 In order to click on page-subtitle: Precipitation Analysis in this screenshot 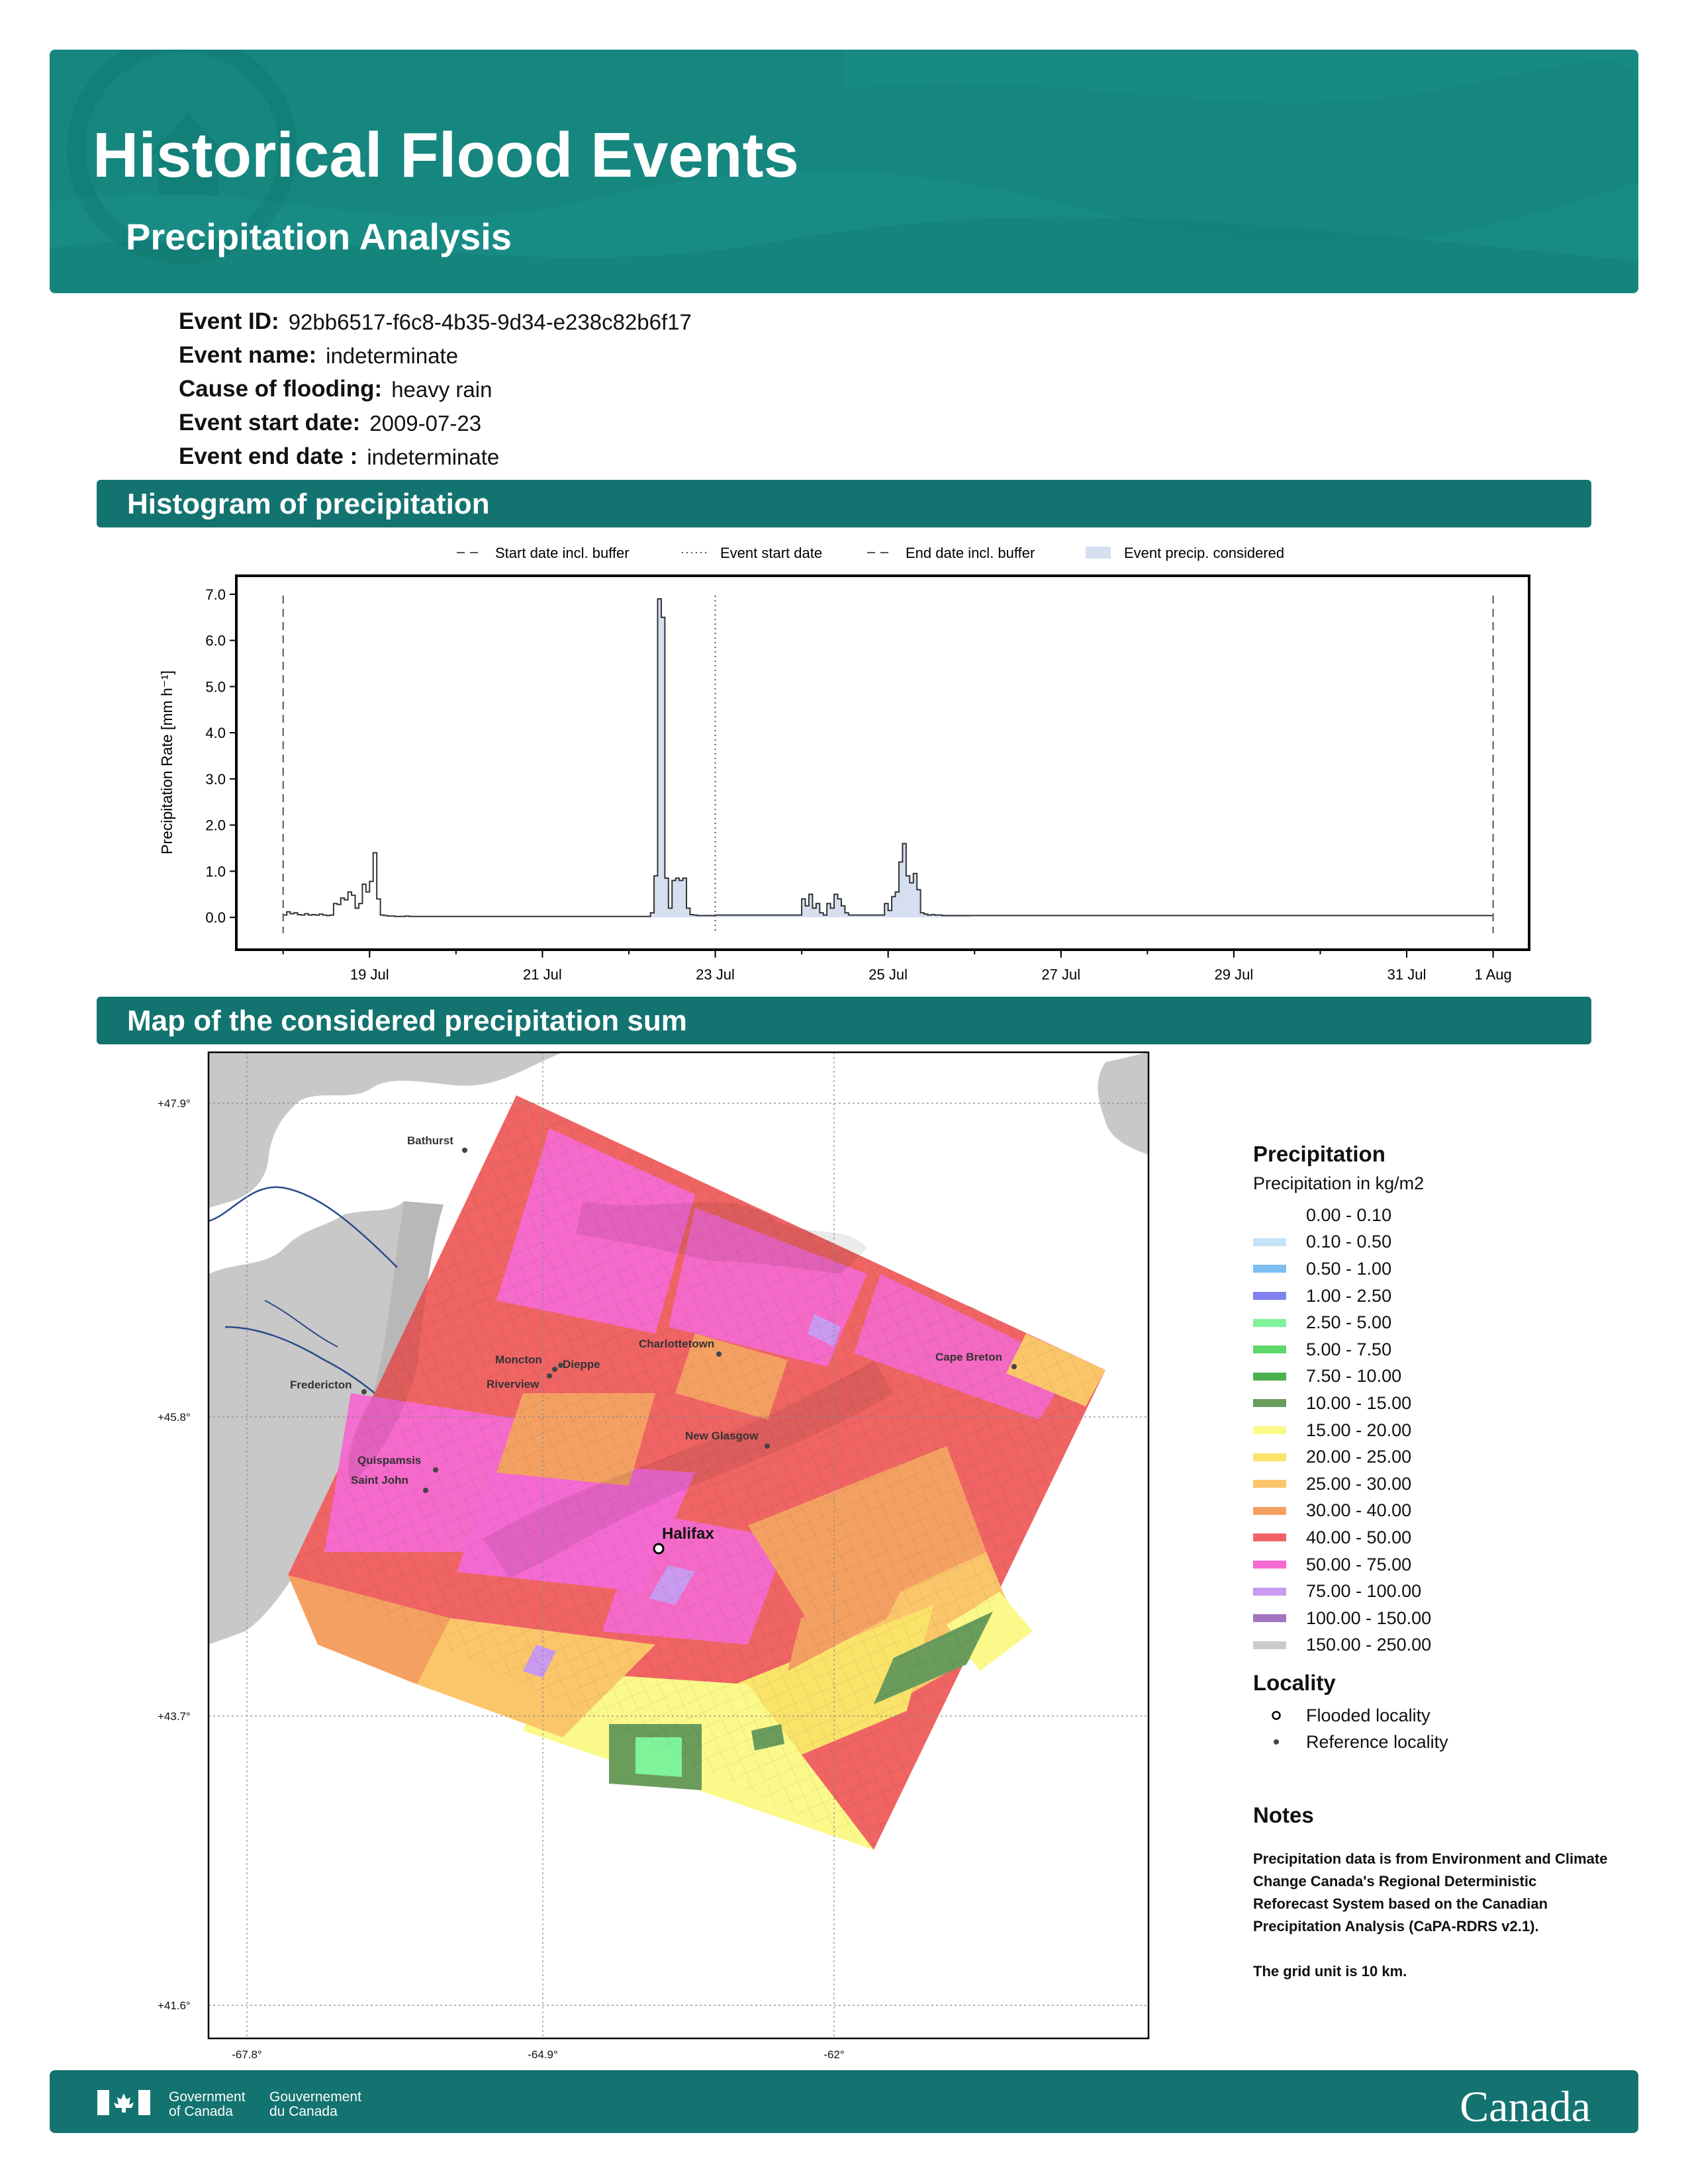, I will do `click(319, 236)`.